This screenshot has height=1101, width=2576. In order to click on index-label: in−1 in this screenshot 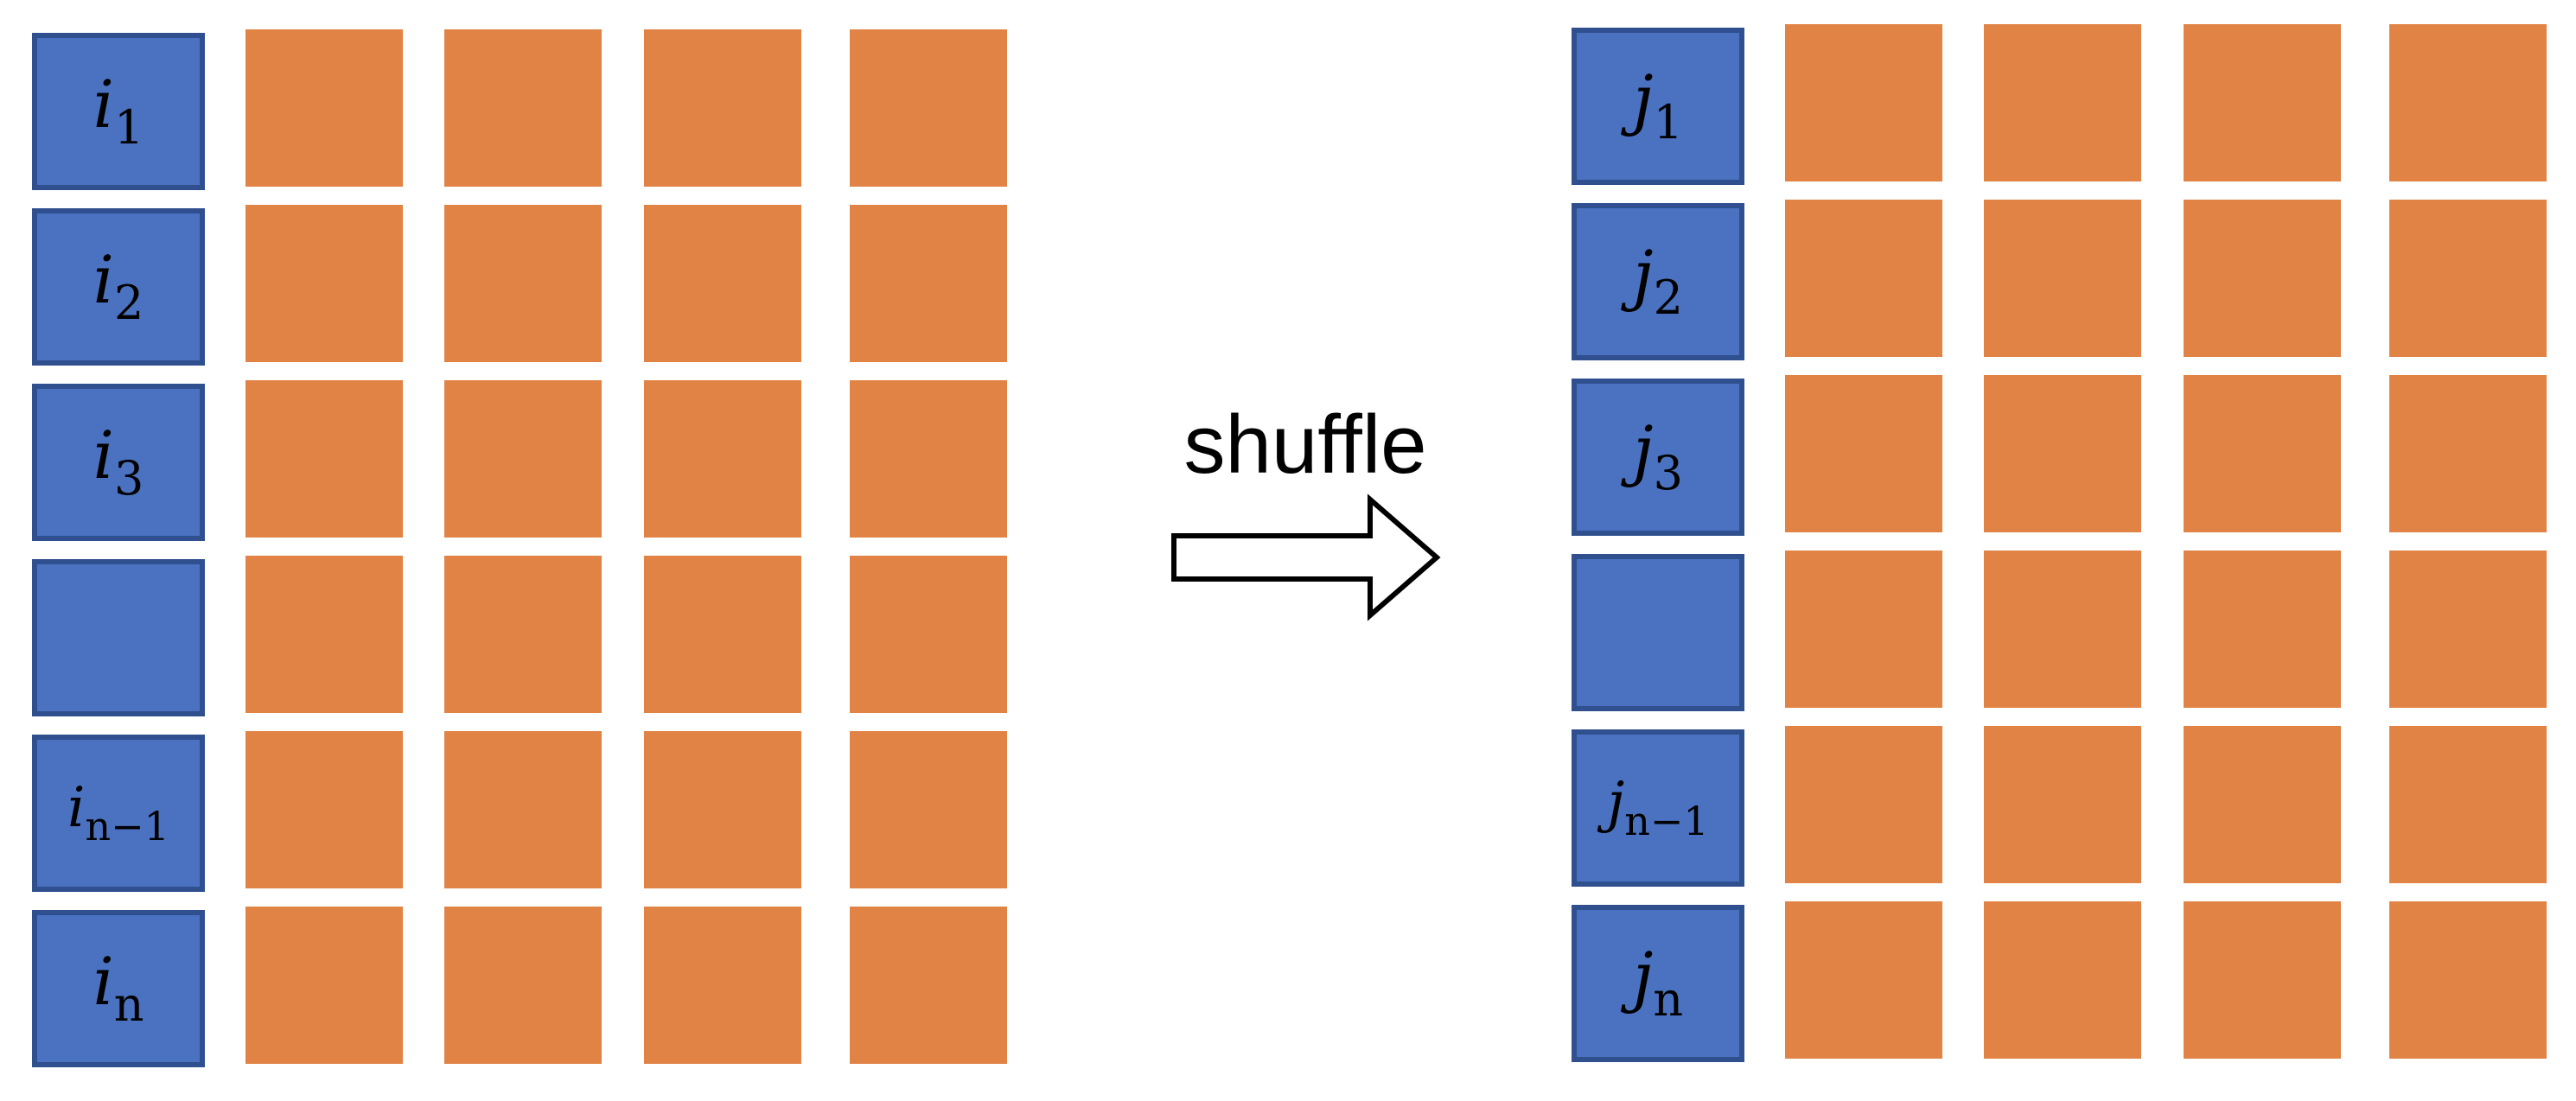, I will do `click(118, 813)`.